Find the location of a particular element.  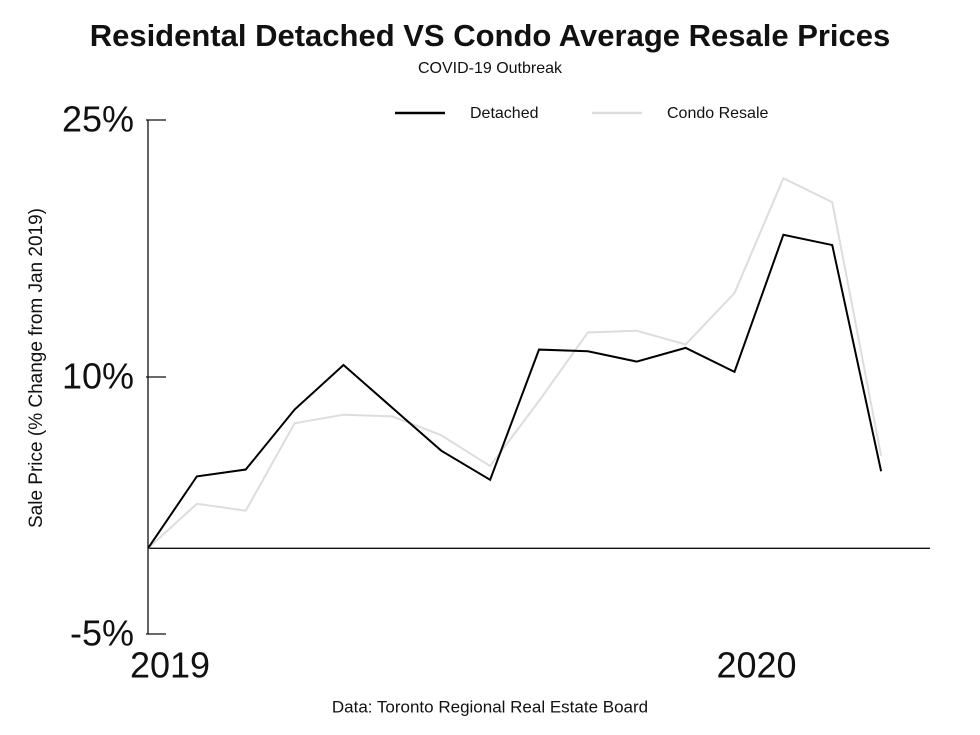

source: Data: Toronto Regional Real Estate Board is located at coordinates (490, 706).